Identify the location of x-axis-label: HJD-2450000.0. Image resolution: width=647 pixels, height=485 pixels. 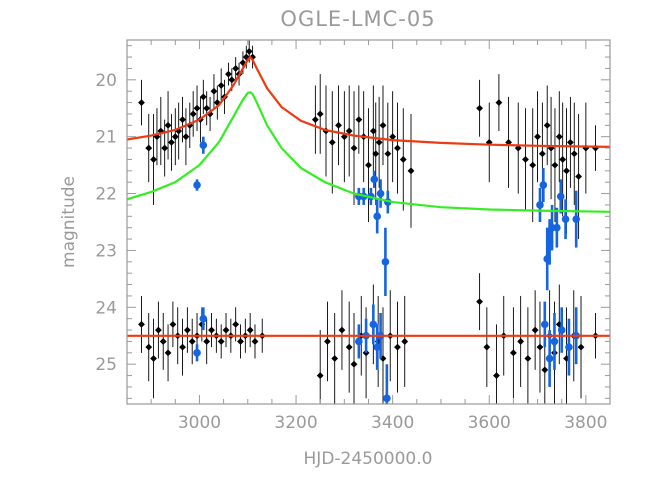
(368, 459).